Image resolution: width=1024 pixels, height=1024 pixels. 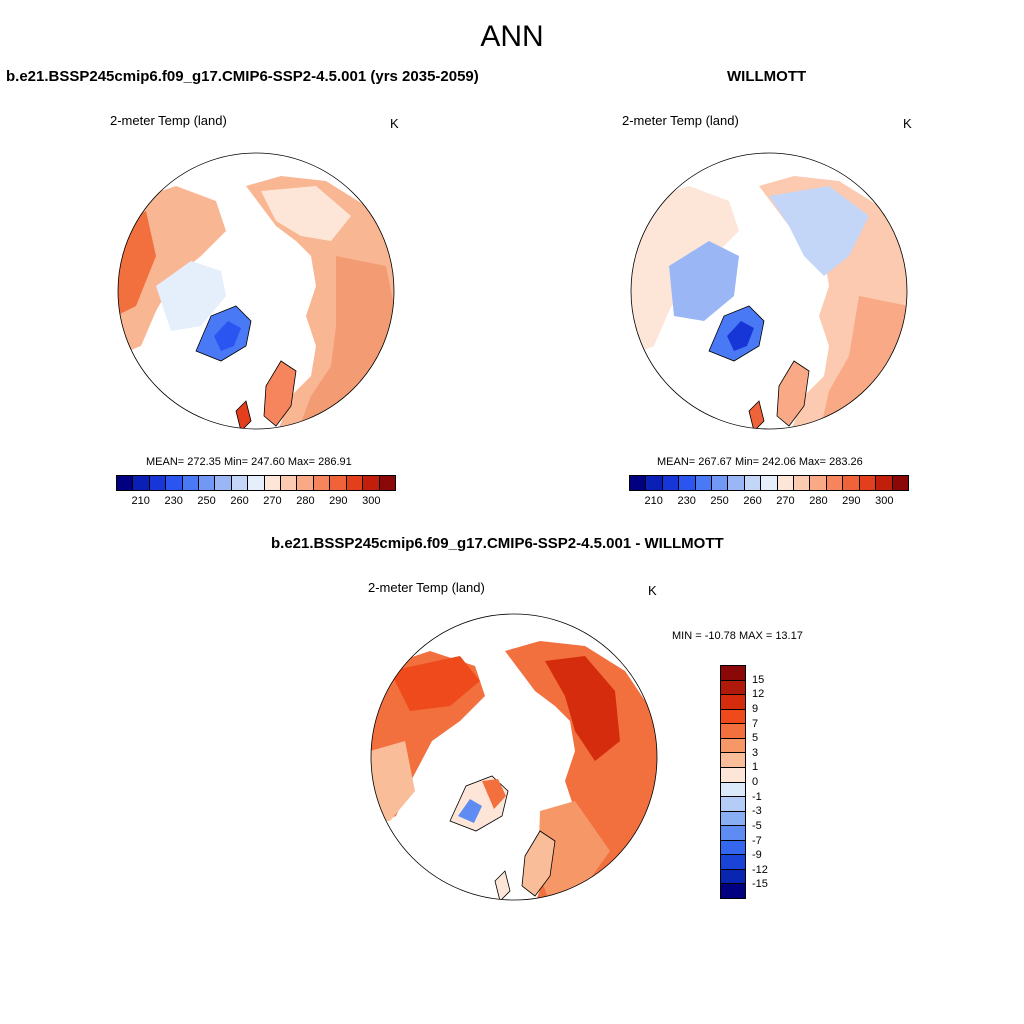 What do you see at coordinates (191, 296) in the screenshot?
I see `panel1-canadian-archipelago` at bounding box center [191, 296].